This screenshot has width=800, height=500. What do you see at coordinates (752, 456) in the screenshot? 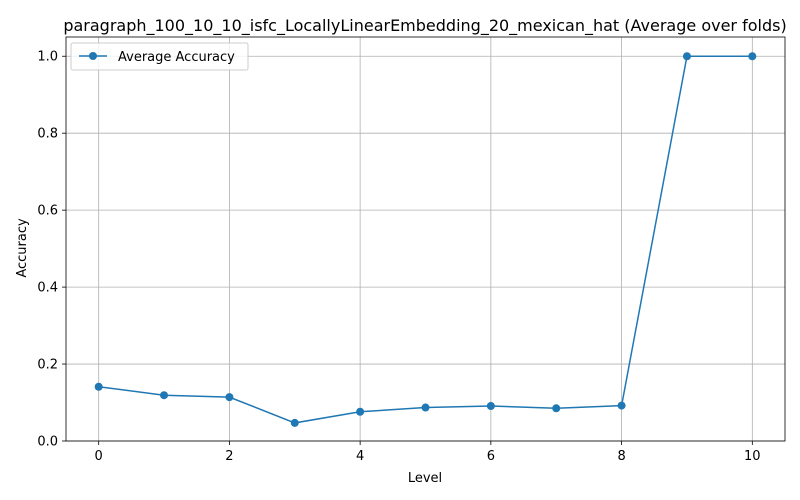
I see `x-tick-label: 10` at bounding box center [752, 456].